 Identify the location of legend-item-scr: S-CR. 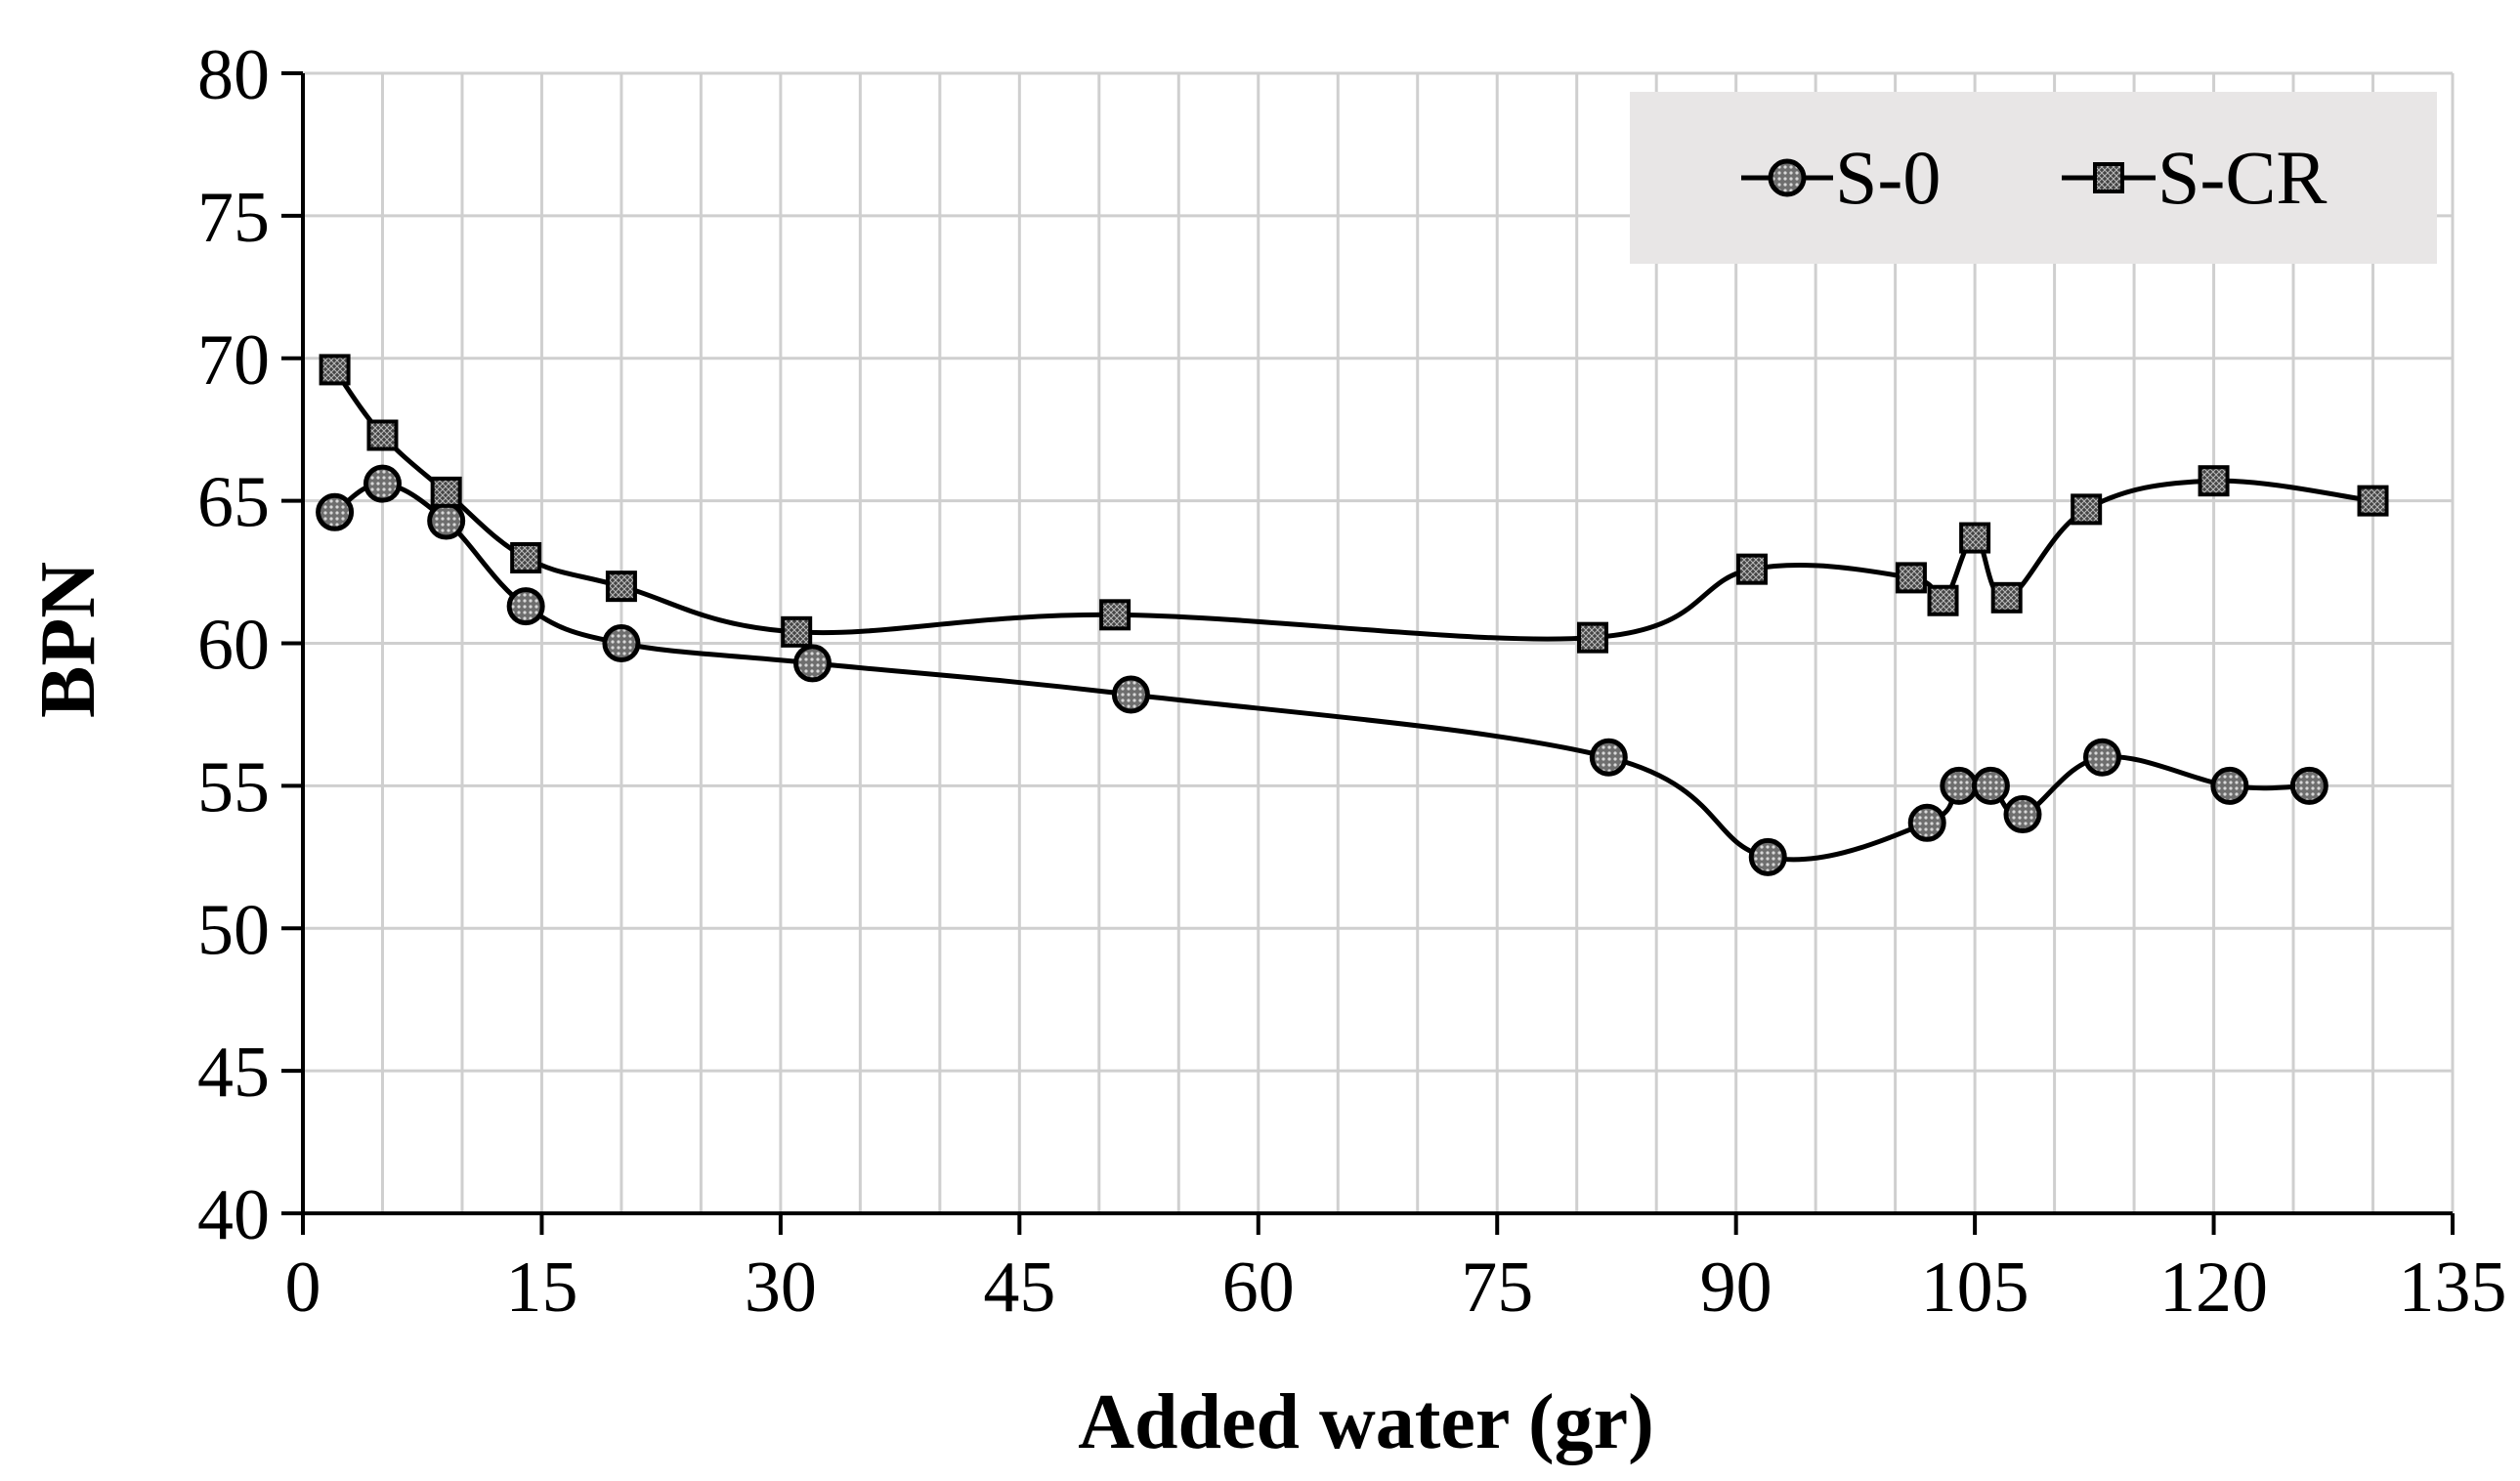
(2194, 177).